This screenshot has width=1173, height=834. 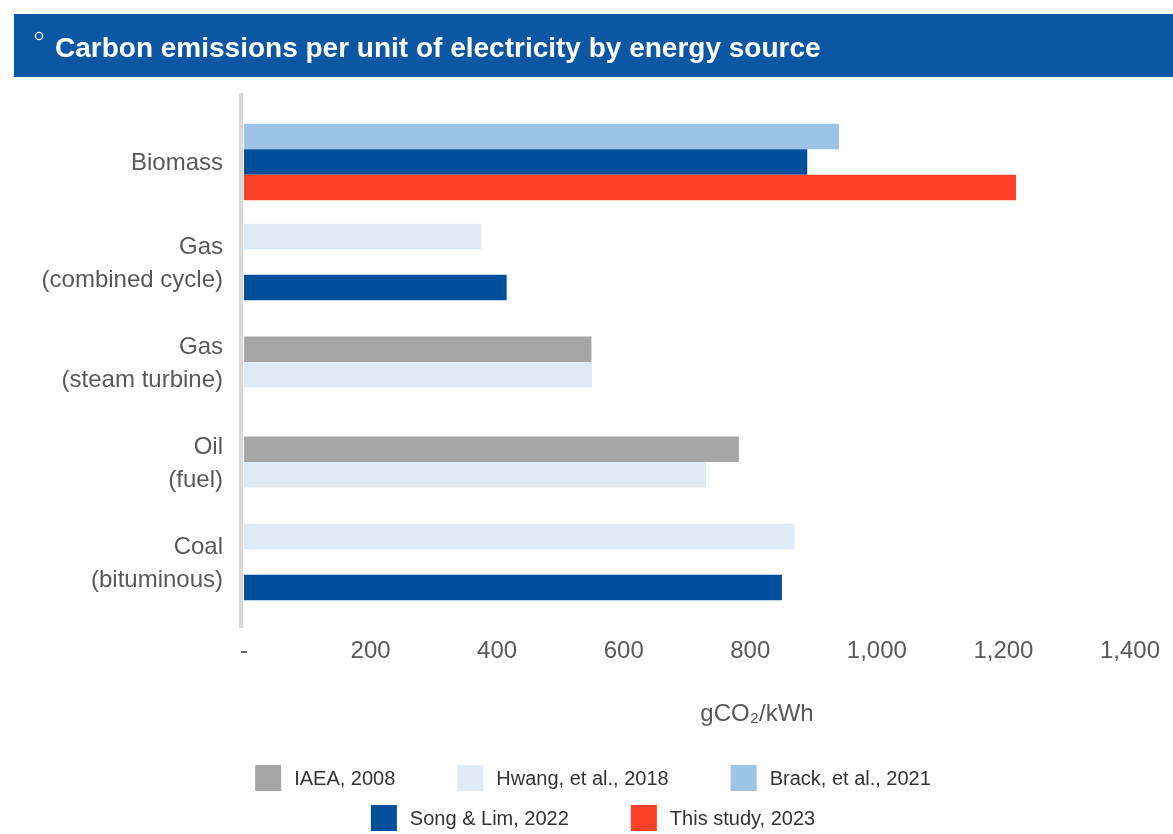 What do you see at coordinates (244, 649) in the screenshot?
I see `x-tick-label: -` at bounding box center [244, 649].